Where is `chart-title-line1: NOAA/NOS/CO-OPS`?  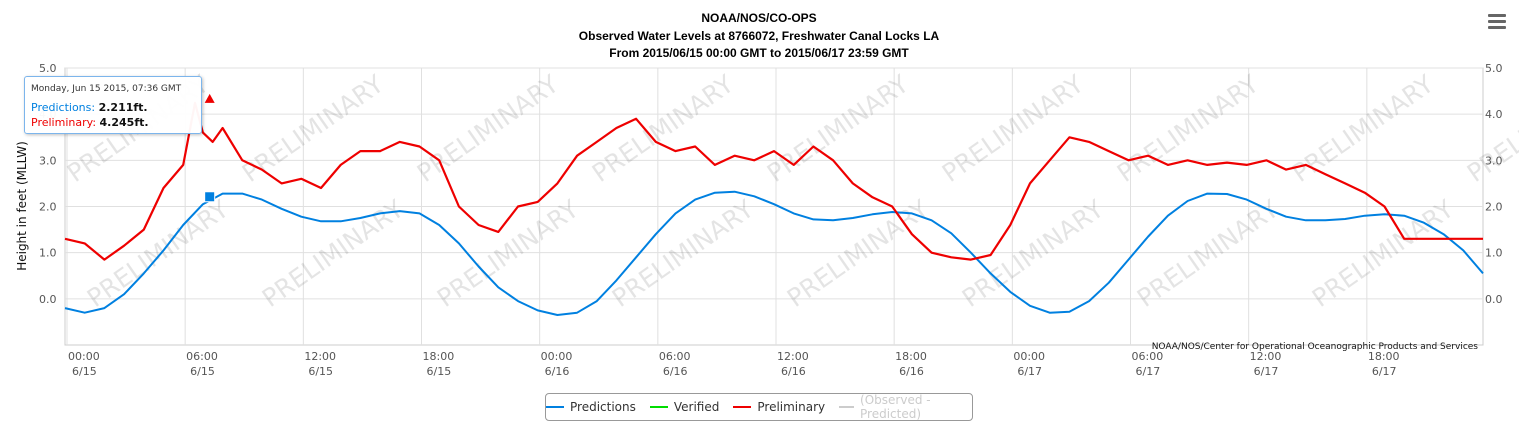 chart-title-line1: NOAA/NOS/CO-OPS is located at coordinates (758, 18).